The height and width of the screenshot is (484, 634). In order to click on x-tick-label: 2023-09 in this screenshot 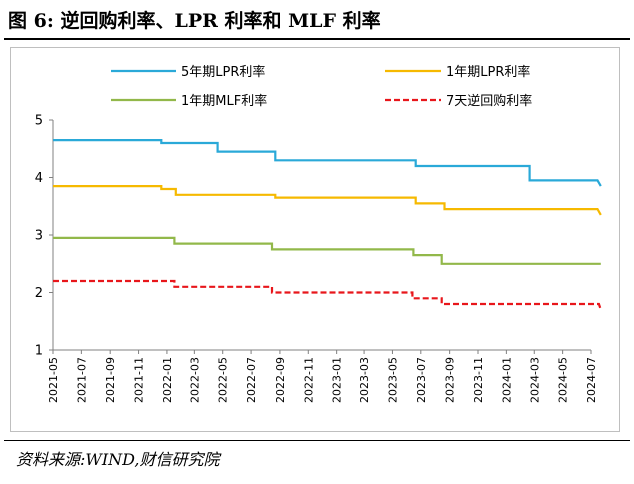, I will do `click(450, 380)`.